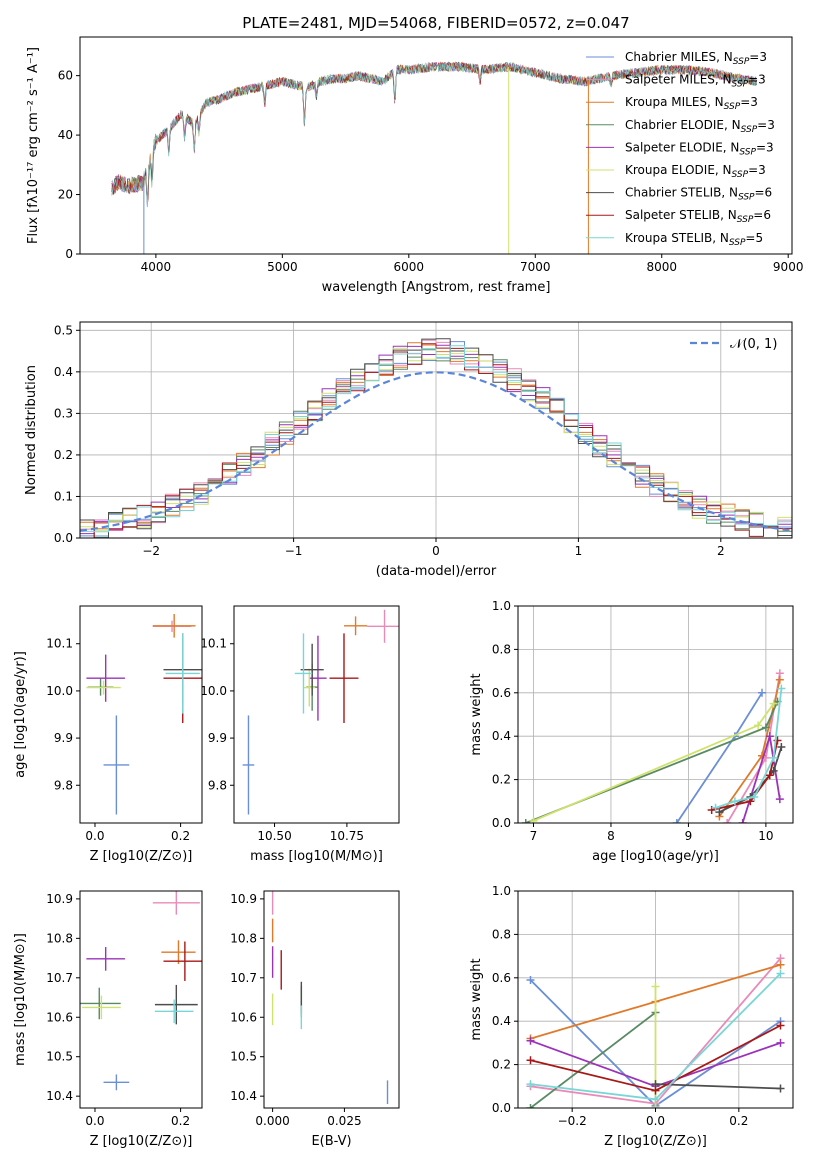 The width and height of the screenshot is (819, 1170). I want to click on legend-label: Chabrier ELODIE, NSSP=3, so click(700, 126).